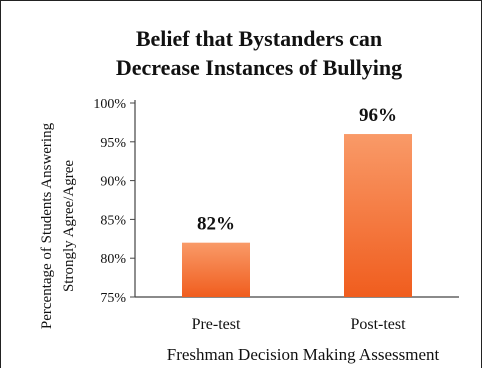  I want to click on y-tick-label: 95%, so click(113, 143).